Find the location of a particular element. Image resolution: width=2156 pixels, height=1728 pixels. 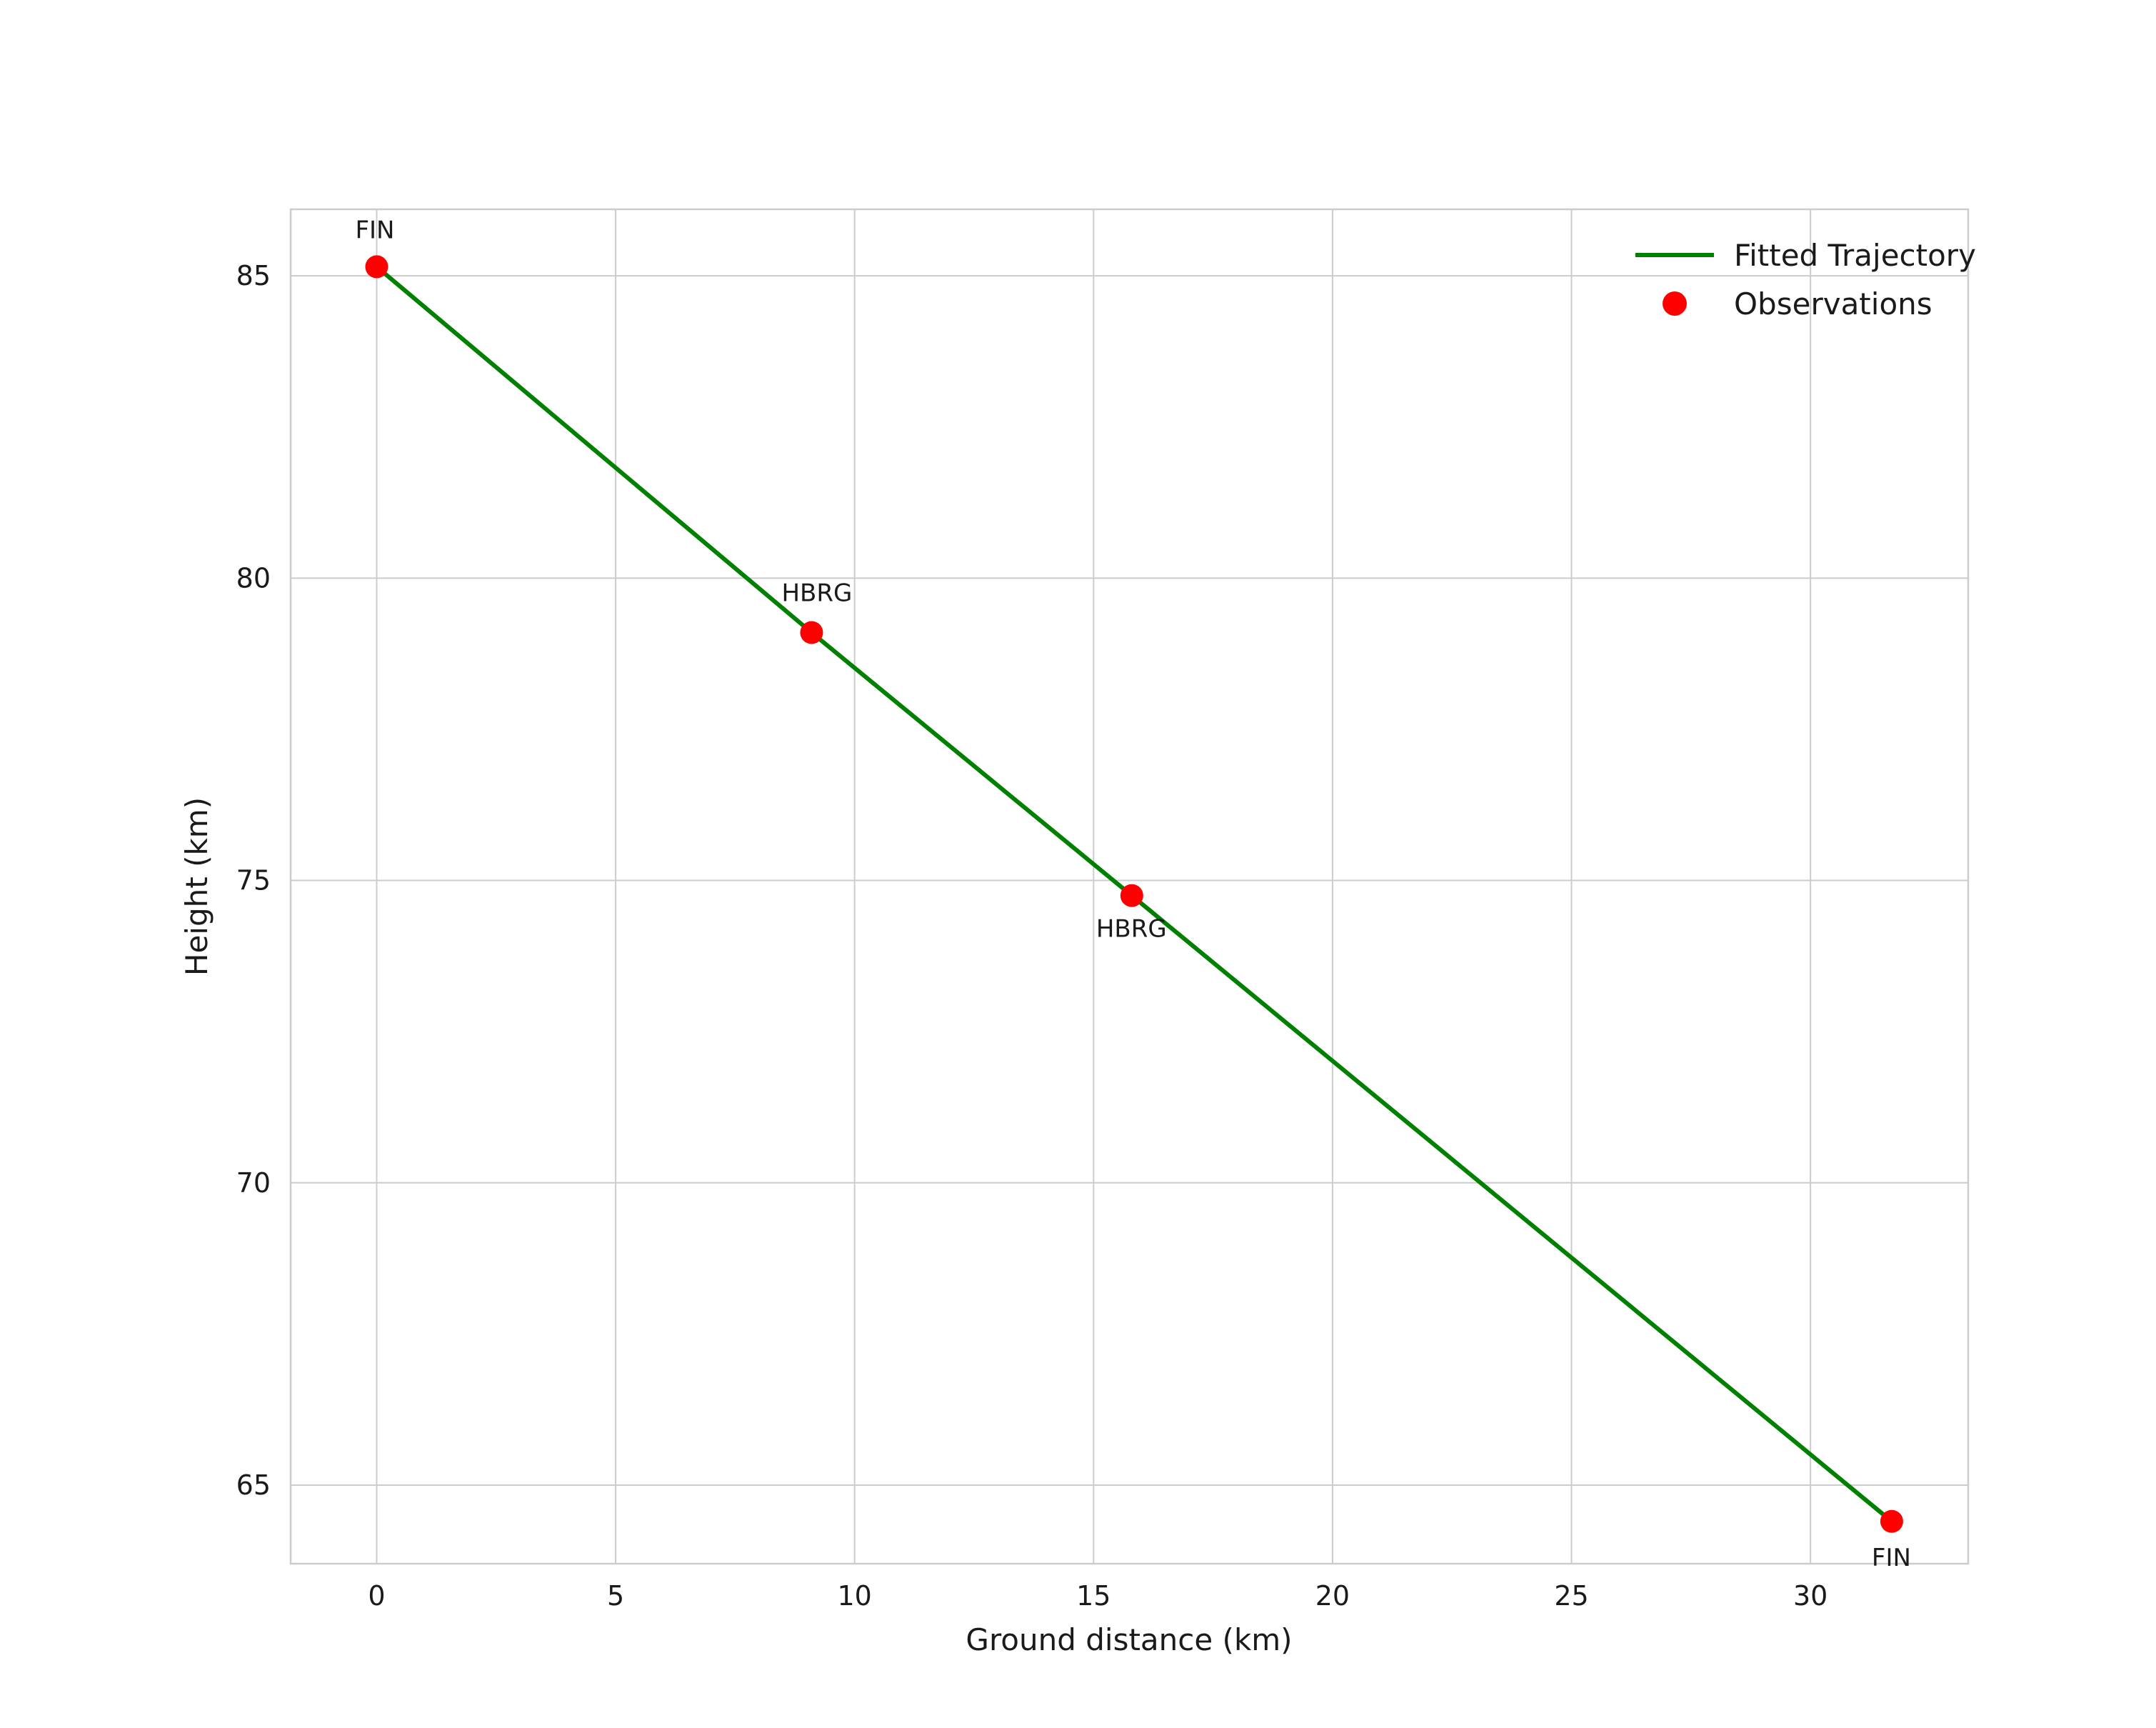

x-tick-label: 15 is located at coordinates (1093, 1596).